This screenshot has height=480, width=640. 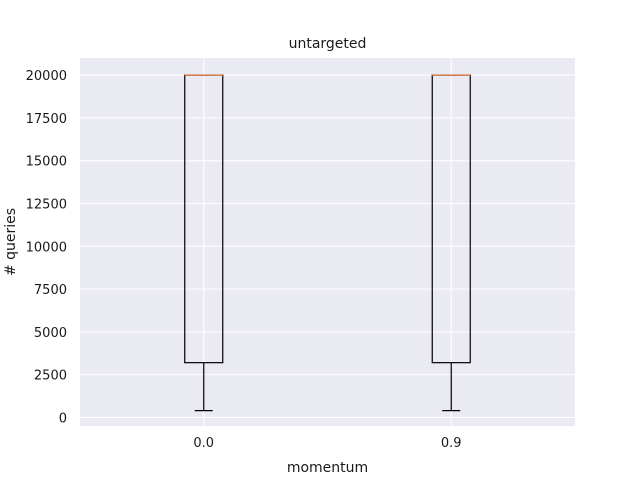 I want to click on x-tick-label: 0.0, so click(x=203, y=443).